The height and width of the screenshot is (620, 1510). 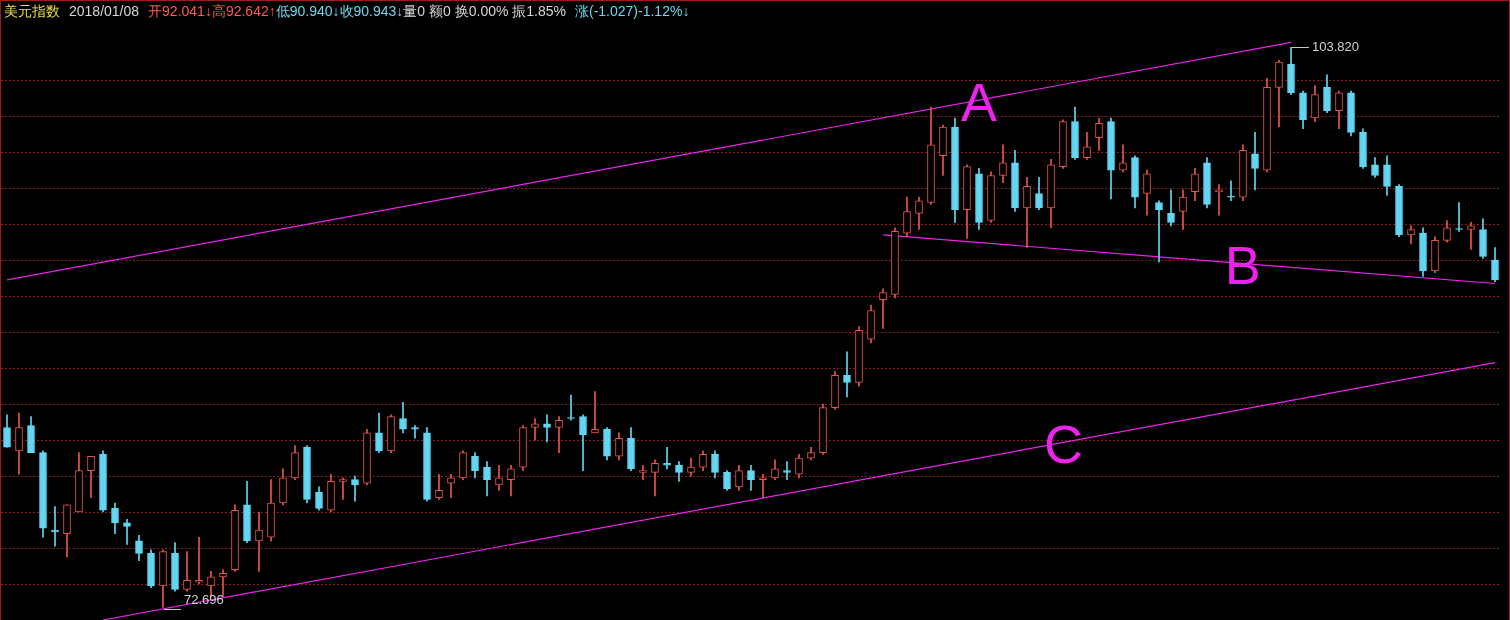 What do you see at coordinates (339, 11) in the screenshot?
I see `annotation: 低90.940↓收90.943↓` at bounding box center [339, 11].